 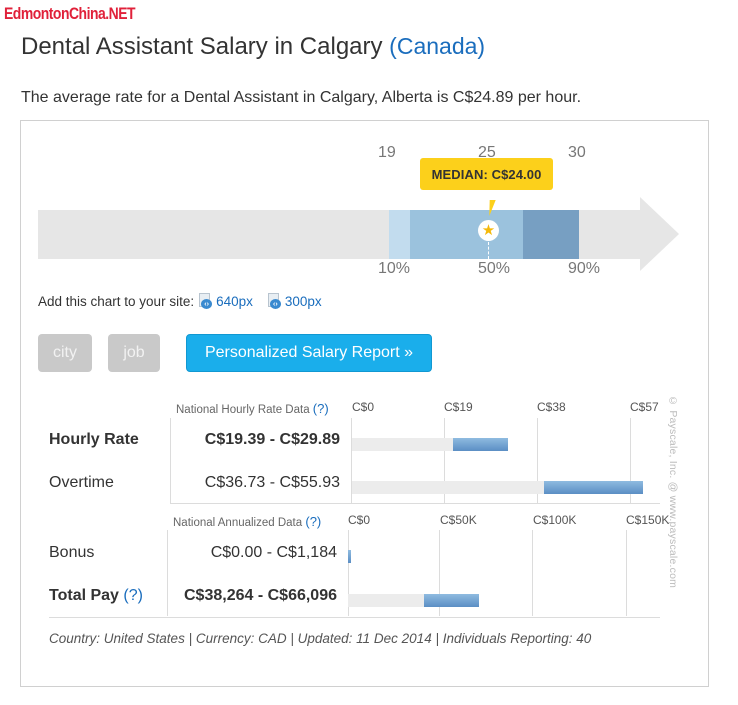 What do you see at coordinates (458, 520) in the screenshot?
I see `annual-axis-tick: C$50K` at bounding box center [458, 520].